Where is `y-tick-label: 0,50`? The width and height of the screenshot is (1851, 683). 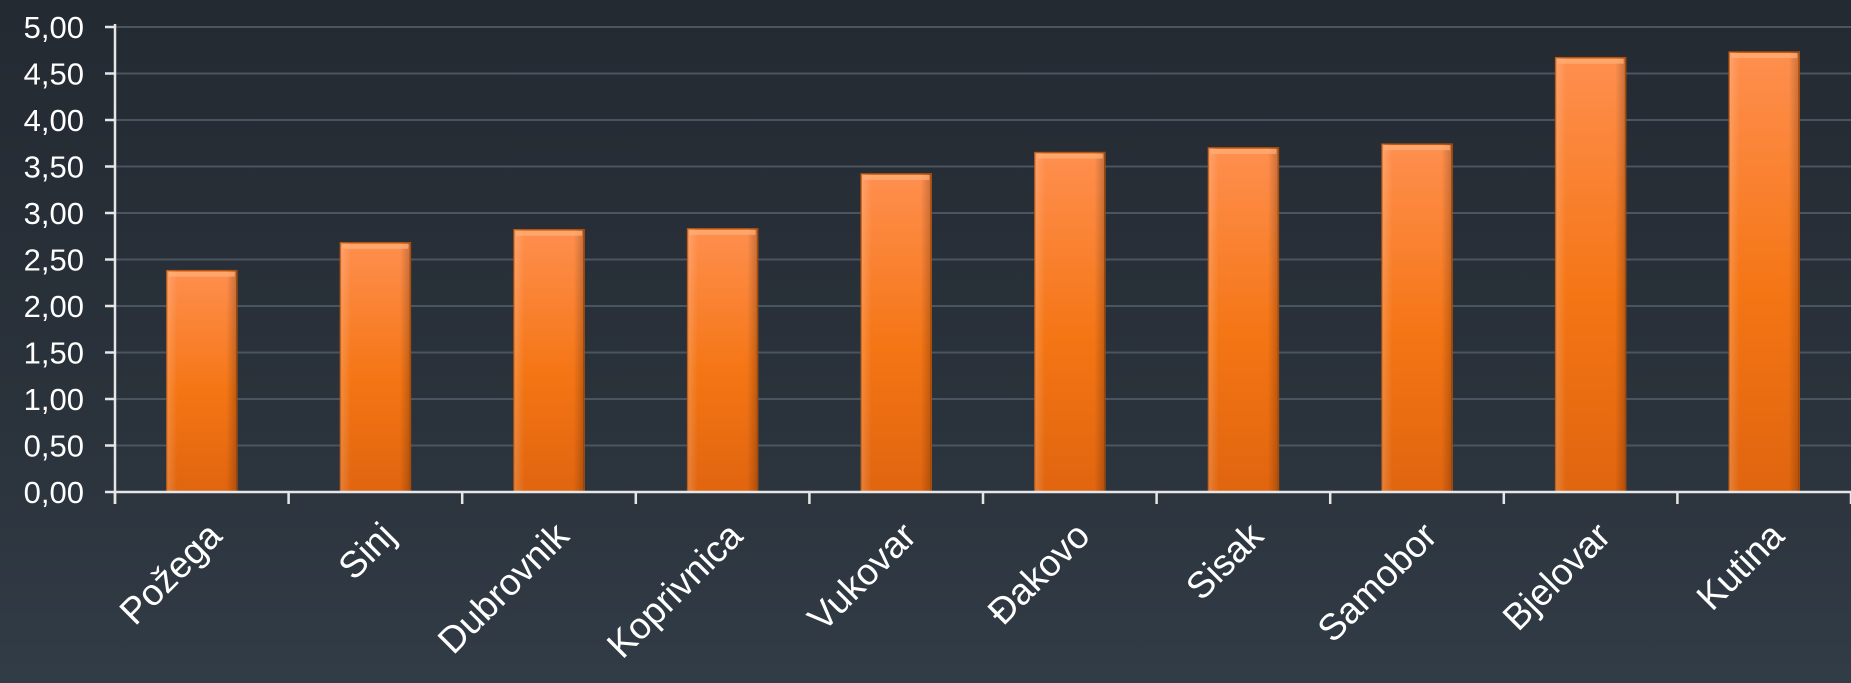 y-tick-label: 0,50 is located at coordinates (54, 446).